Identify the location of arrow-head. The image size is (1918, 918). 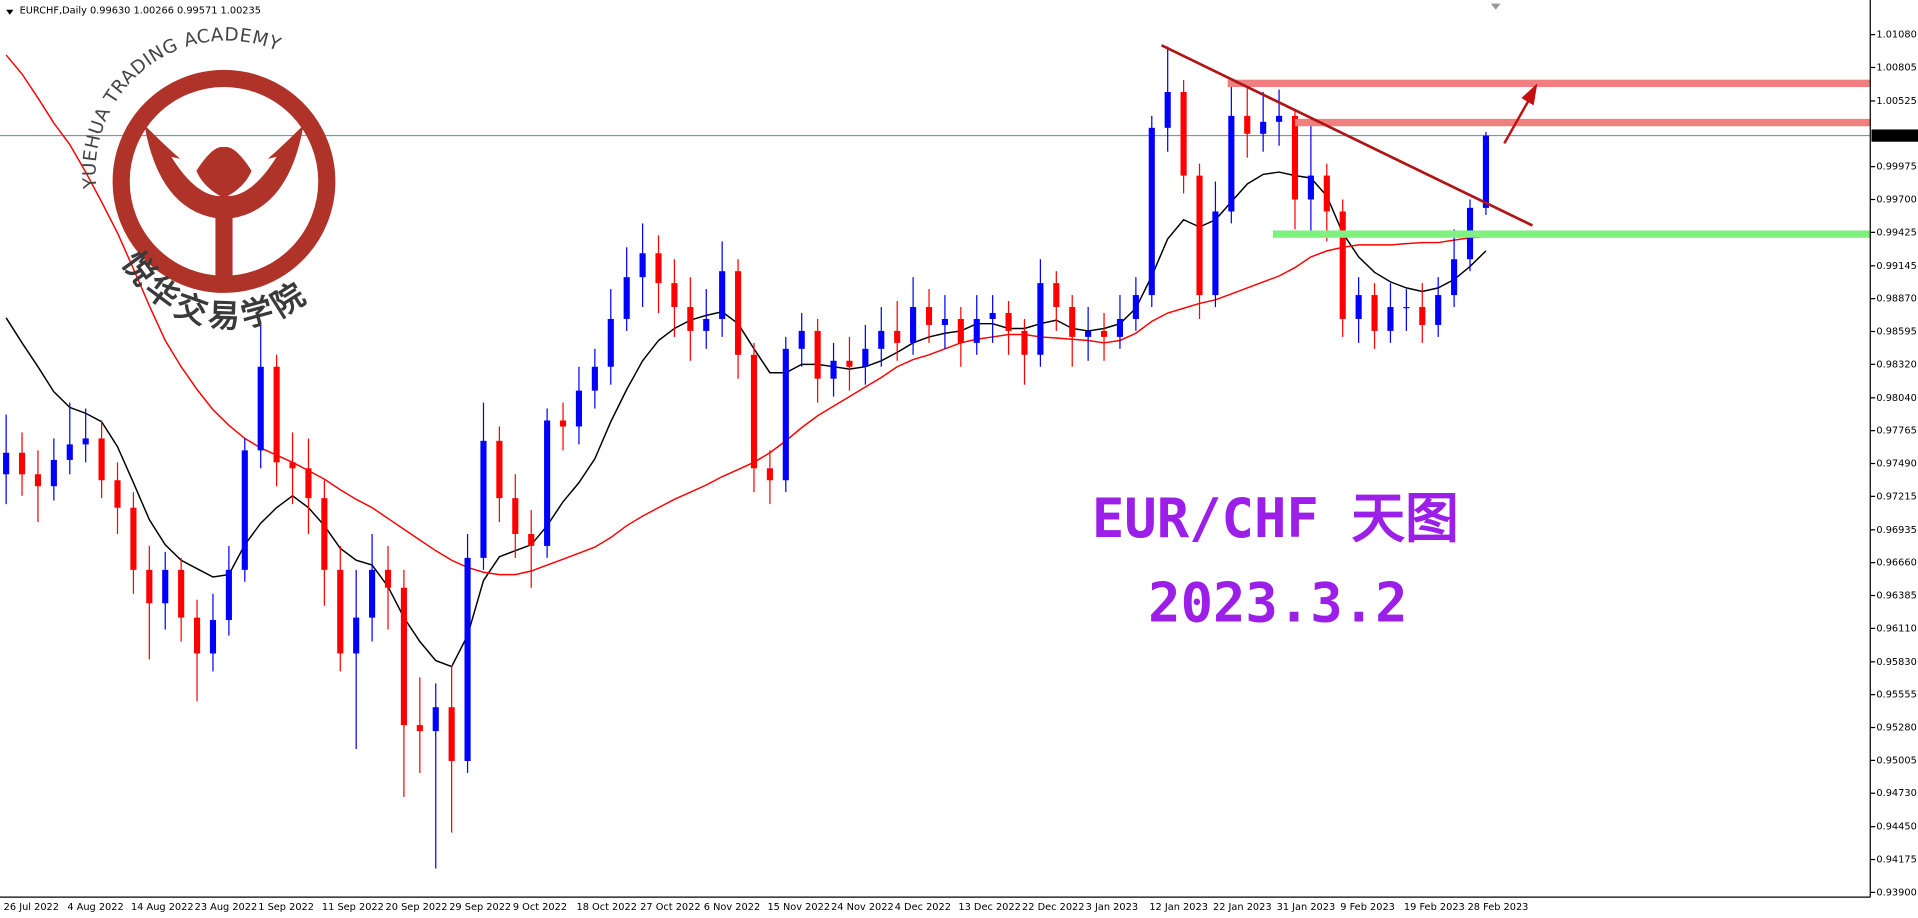
(1529, 94).